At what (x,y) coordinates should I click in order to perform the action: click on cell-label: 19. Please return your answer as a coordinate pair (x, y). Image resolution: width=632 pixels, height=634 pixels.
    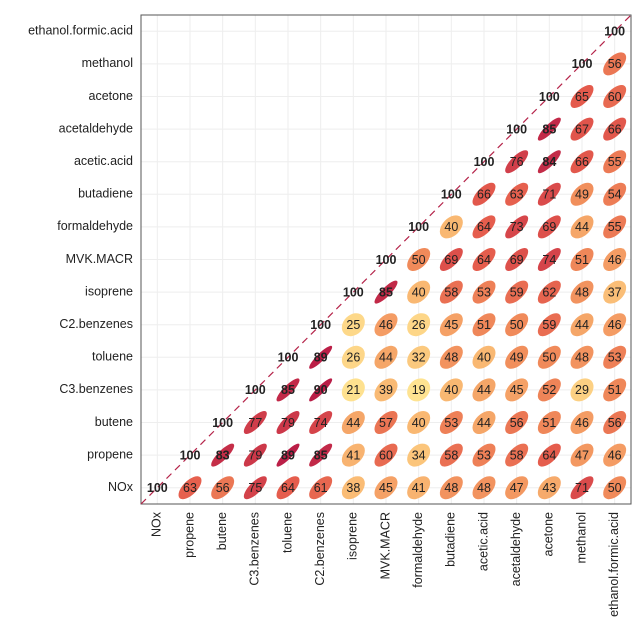
    Looking at the image, I should click on (419, 390).